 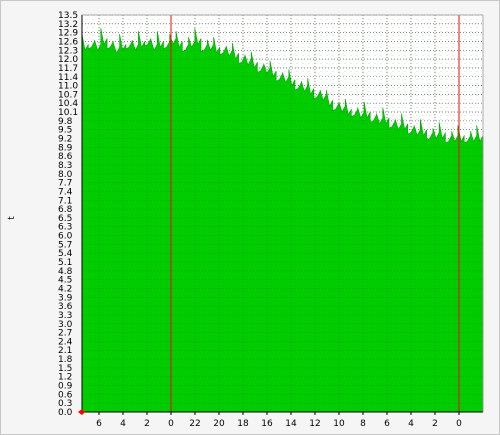 What do you see at coordinates (65, 369) in the screenshot?
I see `y-tick-label: 1.5` at bounding box center [65, 369].